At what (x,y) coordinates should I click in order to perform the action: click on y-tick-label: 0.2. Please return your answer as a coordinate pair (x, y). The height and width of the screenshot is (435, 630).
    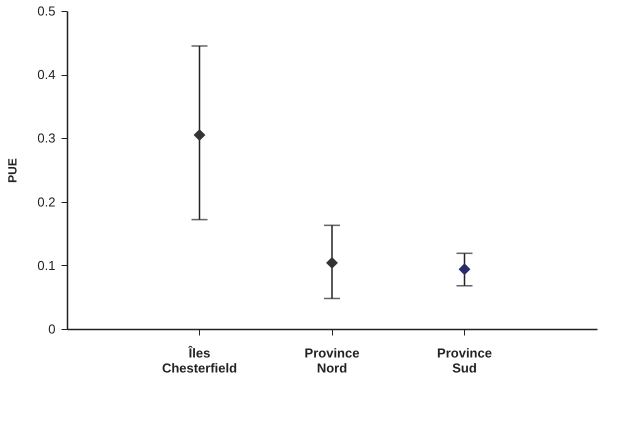
    Looking at the image, I should click on (46, 202).